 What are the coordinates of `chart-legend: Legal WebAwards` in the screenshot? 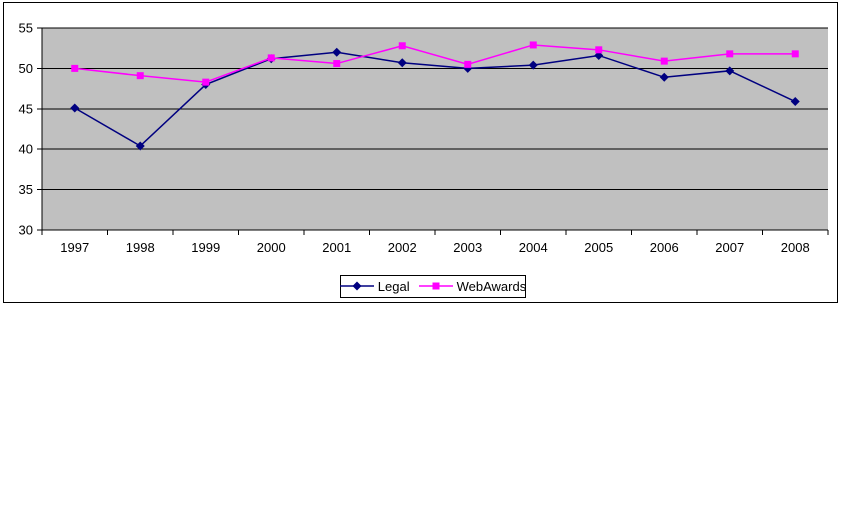 It's located at (433, 286).